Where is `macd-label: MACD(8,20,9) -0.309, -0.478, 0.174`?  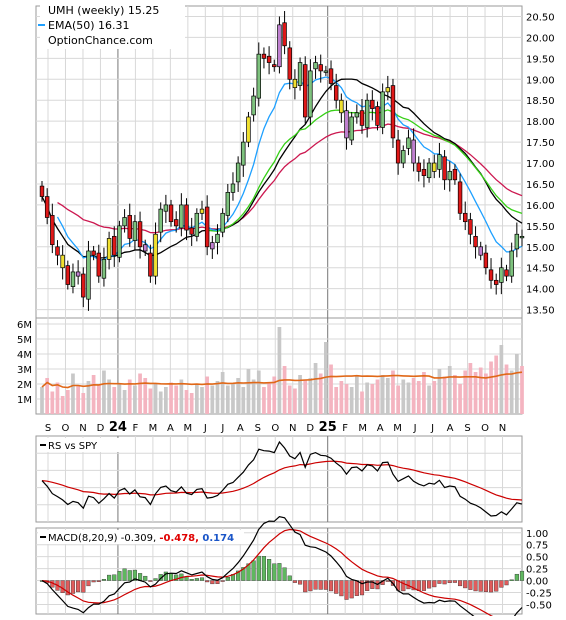 macd-label: MACD(8,20,9) -0.309, -0.478, 0.174 is located at coordinates (141, 538).